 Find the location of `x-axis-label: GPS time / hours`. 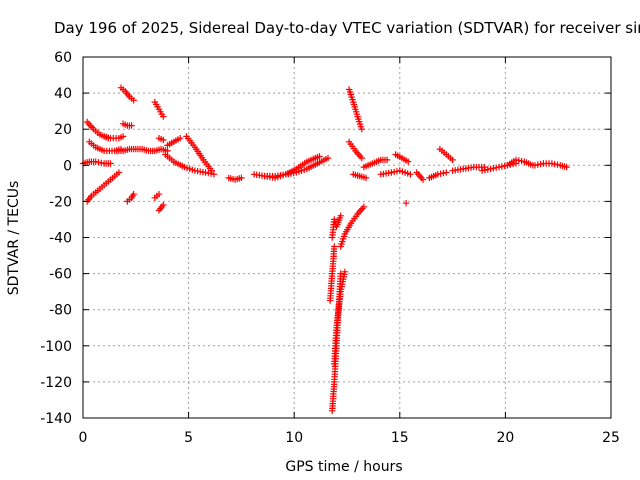

x-axis-label: GPS time / hours is located at coordinates (343, 467).